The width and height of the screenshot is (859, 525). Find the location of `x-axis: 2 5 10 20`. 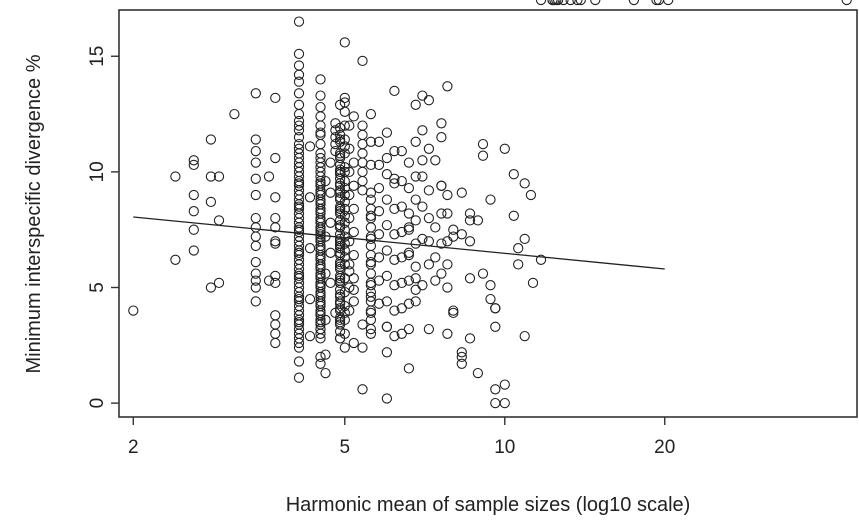

x-axis: 2 5 10 20 is located at coordinates (401, 437).